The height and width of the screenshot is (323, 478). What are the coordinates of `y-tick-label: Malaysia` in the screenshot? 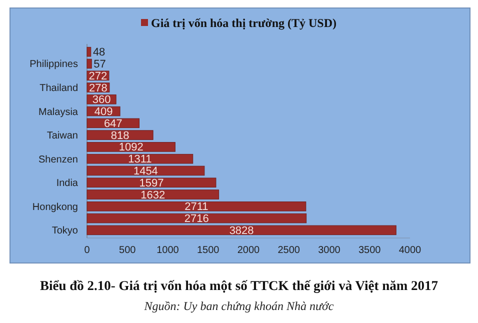 It's located at (58, 112).